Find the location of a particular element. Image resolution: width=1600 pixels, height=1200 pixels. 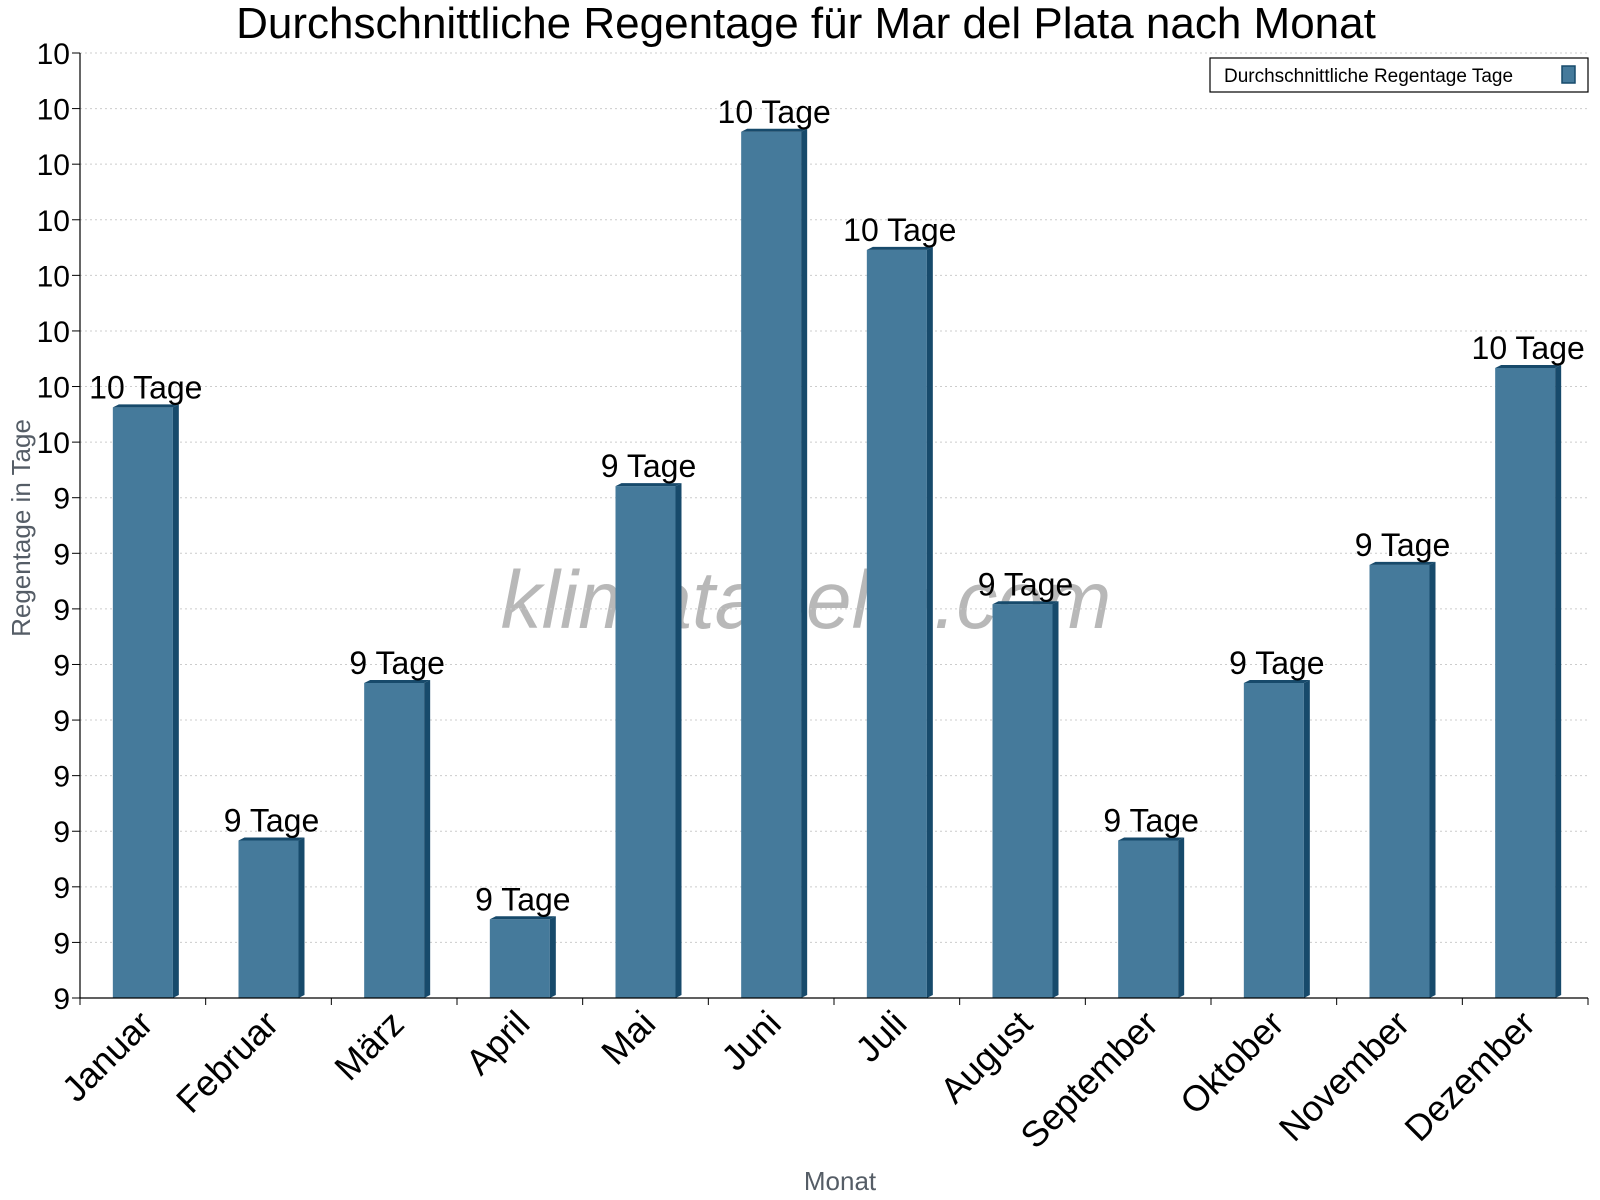

y-axis-label: Regentage in Tage is located at coordinates (21, 528).